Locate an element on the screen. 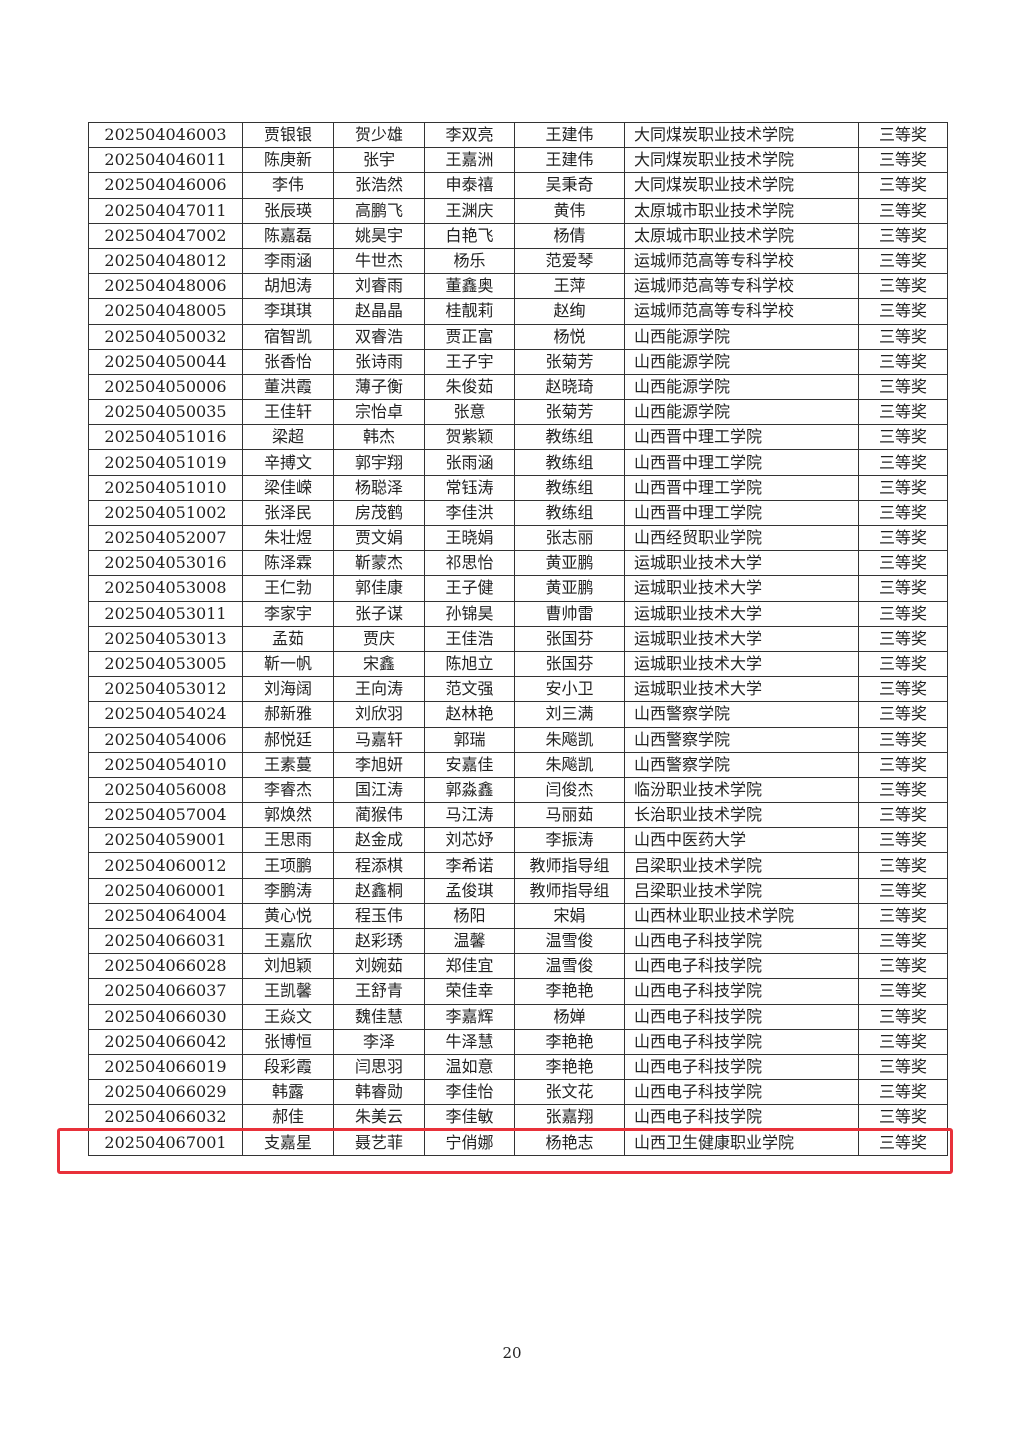  table-row: 202504066030 王焱文 魏佳慧 李嘉辉 杨婵 山西电子科技学院 三等奖 is located at coordinates (518, 1016).